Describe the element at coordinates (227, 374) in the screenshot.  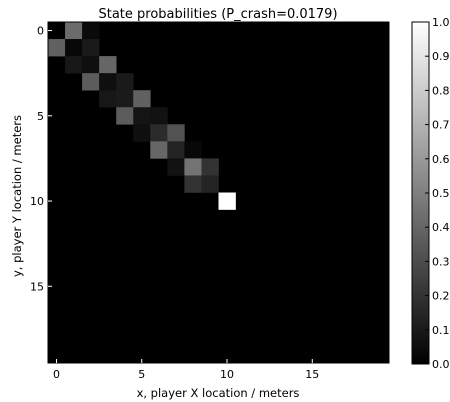
I see `x-tick-label: 10` at that location.